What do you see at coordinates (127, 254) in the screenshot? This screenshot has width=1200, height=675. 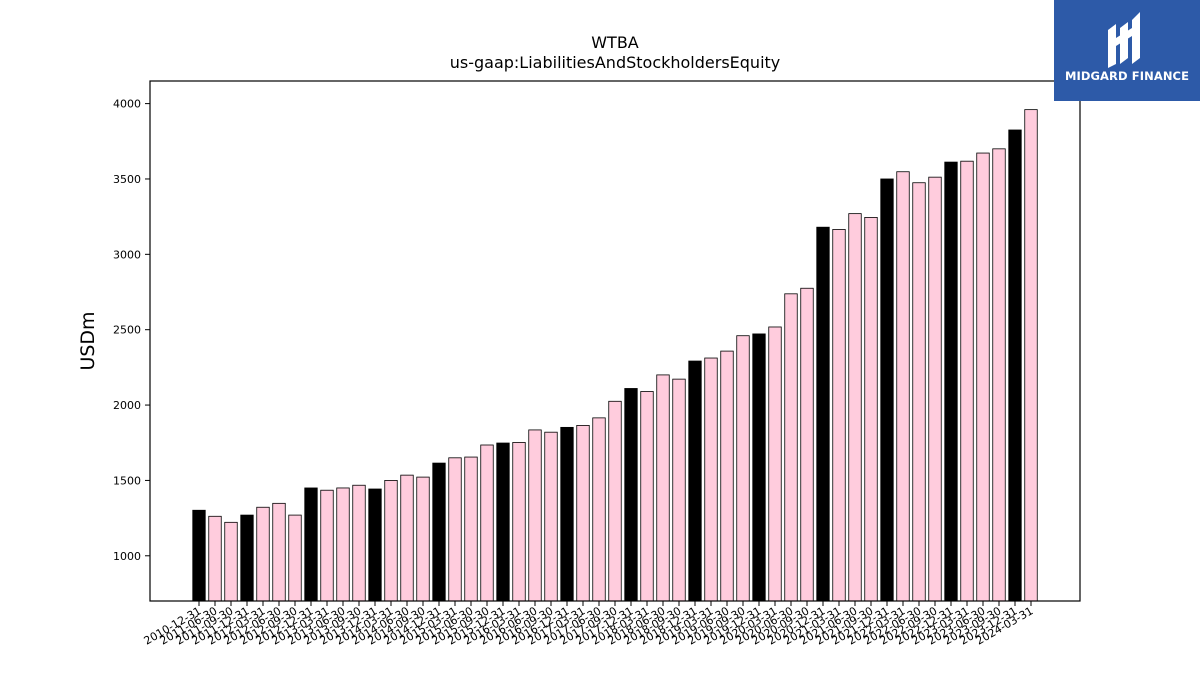 I see `y-tick-label: 3000` at bounding box center [127, 254].